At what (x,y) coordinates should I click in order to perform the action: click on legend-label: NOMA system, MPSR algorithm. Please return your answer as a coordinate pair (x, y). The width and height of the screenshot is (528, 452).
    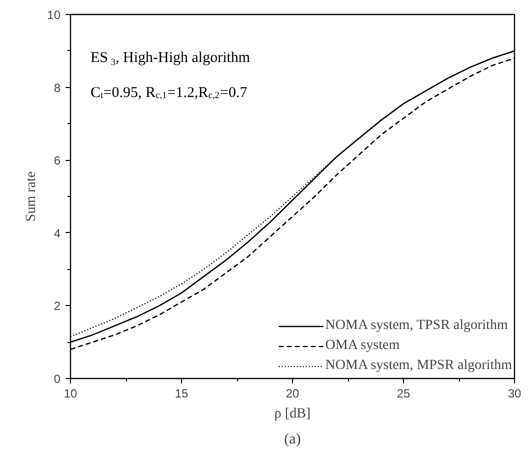
    Looking at the image, I should click on (418, 366).